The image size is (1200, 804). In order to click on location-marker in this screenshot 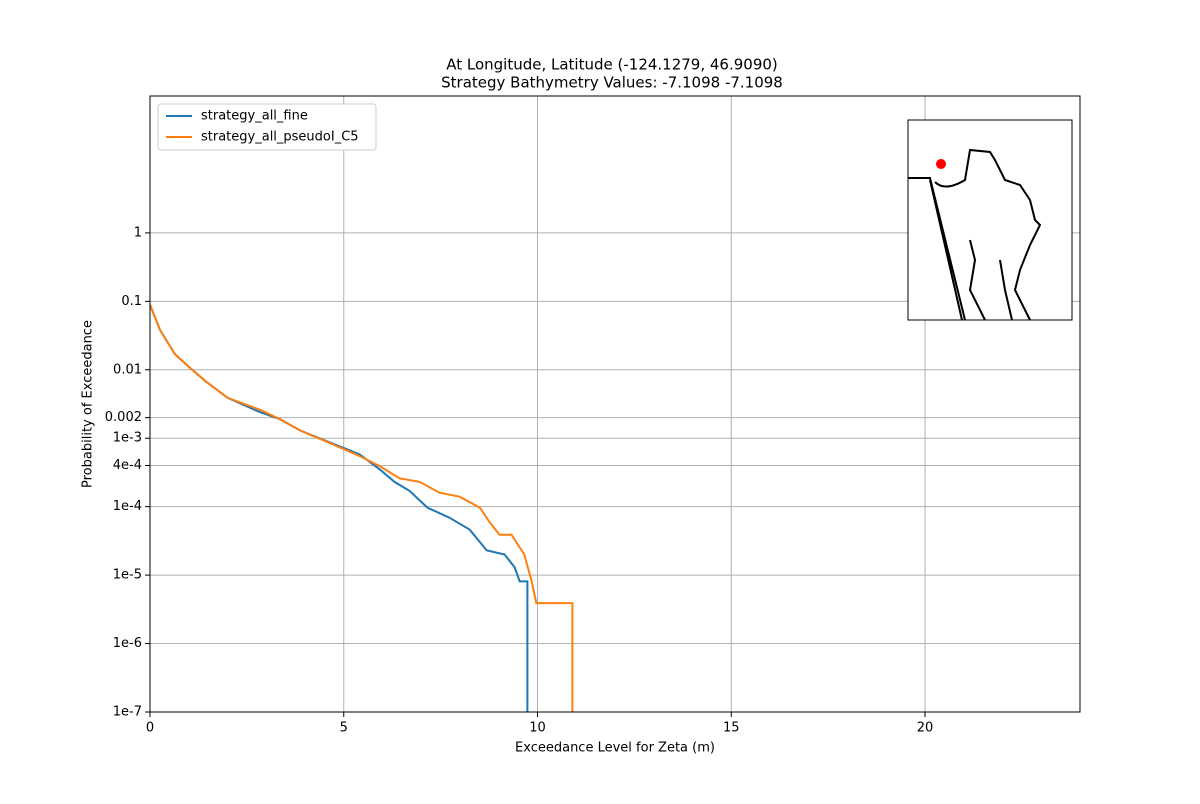, I will do `click(941, 164)`.